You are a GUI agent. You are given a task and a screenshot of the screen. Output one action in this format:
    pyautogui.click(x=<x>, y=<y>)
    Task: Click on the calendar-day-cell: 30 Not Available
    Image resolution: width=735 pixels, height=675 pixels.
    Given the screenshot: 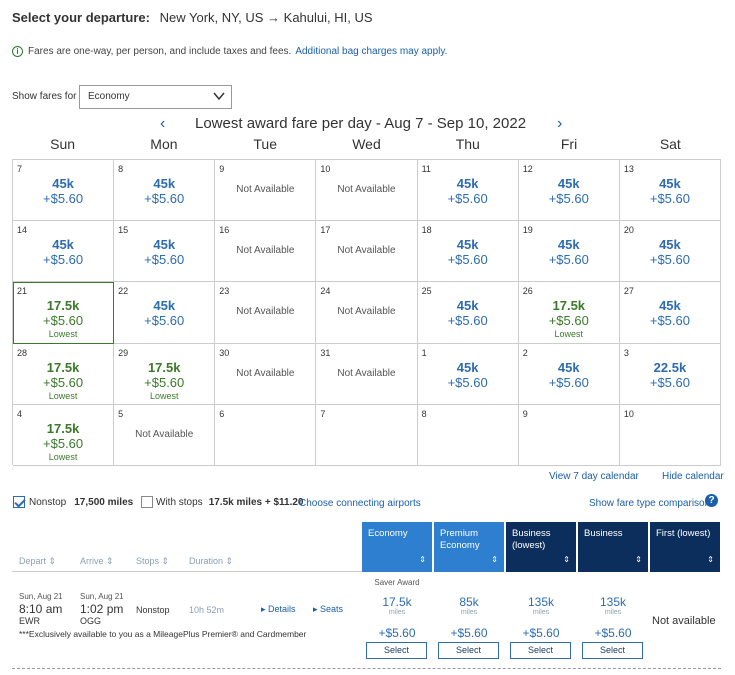 What is the action you would take?
    pyautogui.click(x=266, y=374)
    